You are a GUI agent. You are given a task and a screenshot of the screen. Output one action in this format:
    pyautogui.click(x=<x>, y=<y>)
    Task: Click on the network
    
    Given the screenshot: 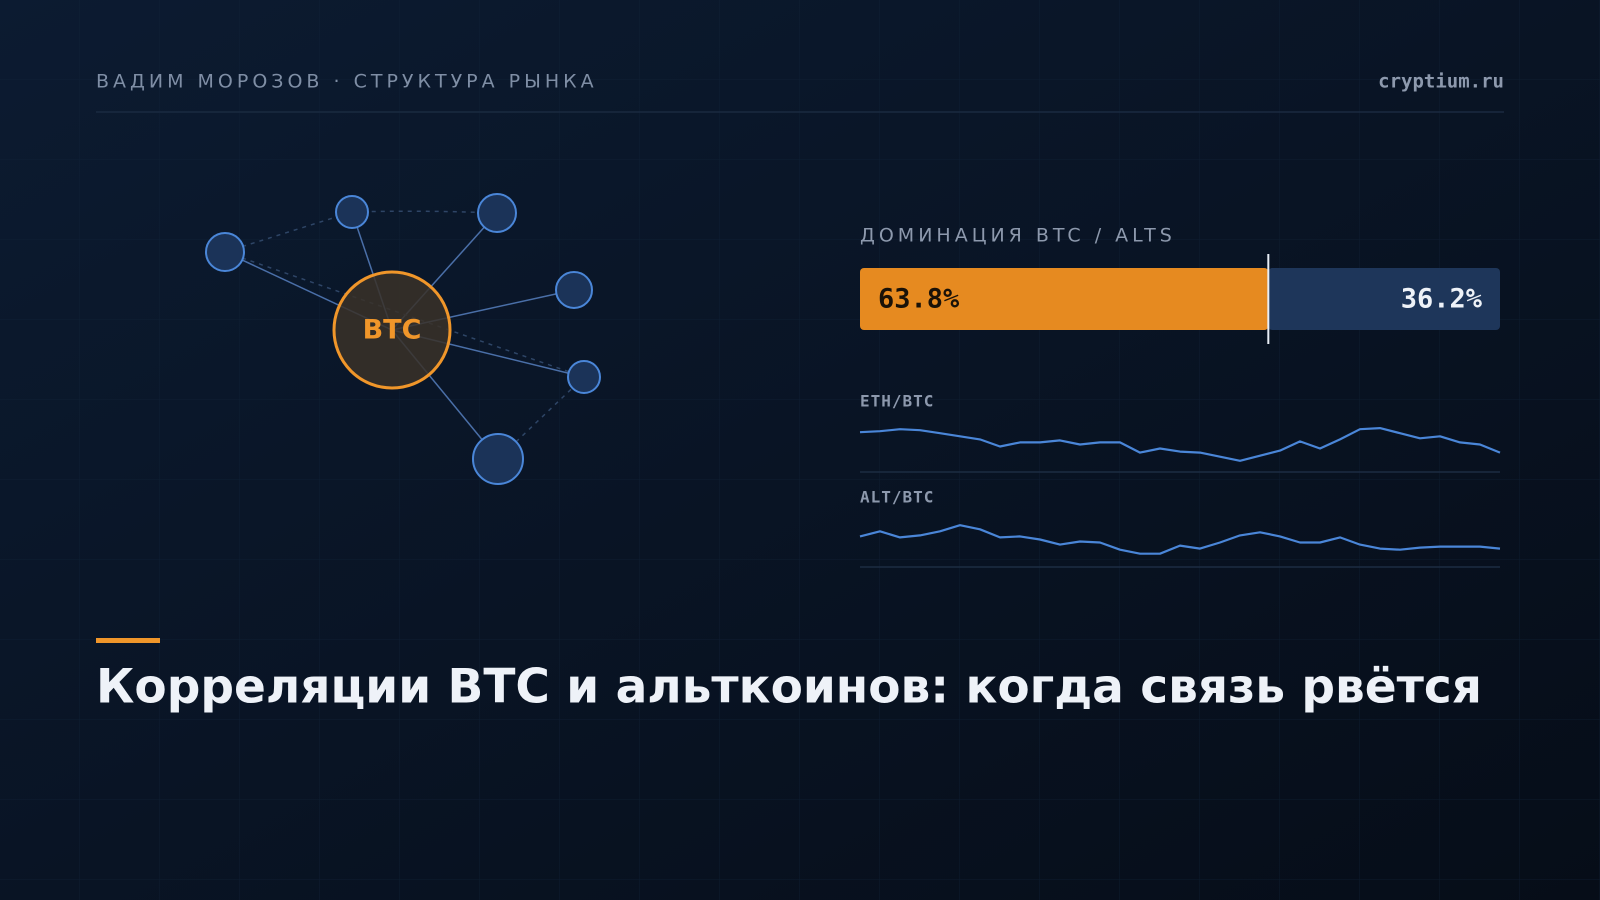 What is the action you would take?
    pyautogui.click(x=403, y=339)
    